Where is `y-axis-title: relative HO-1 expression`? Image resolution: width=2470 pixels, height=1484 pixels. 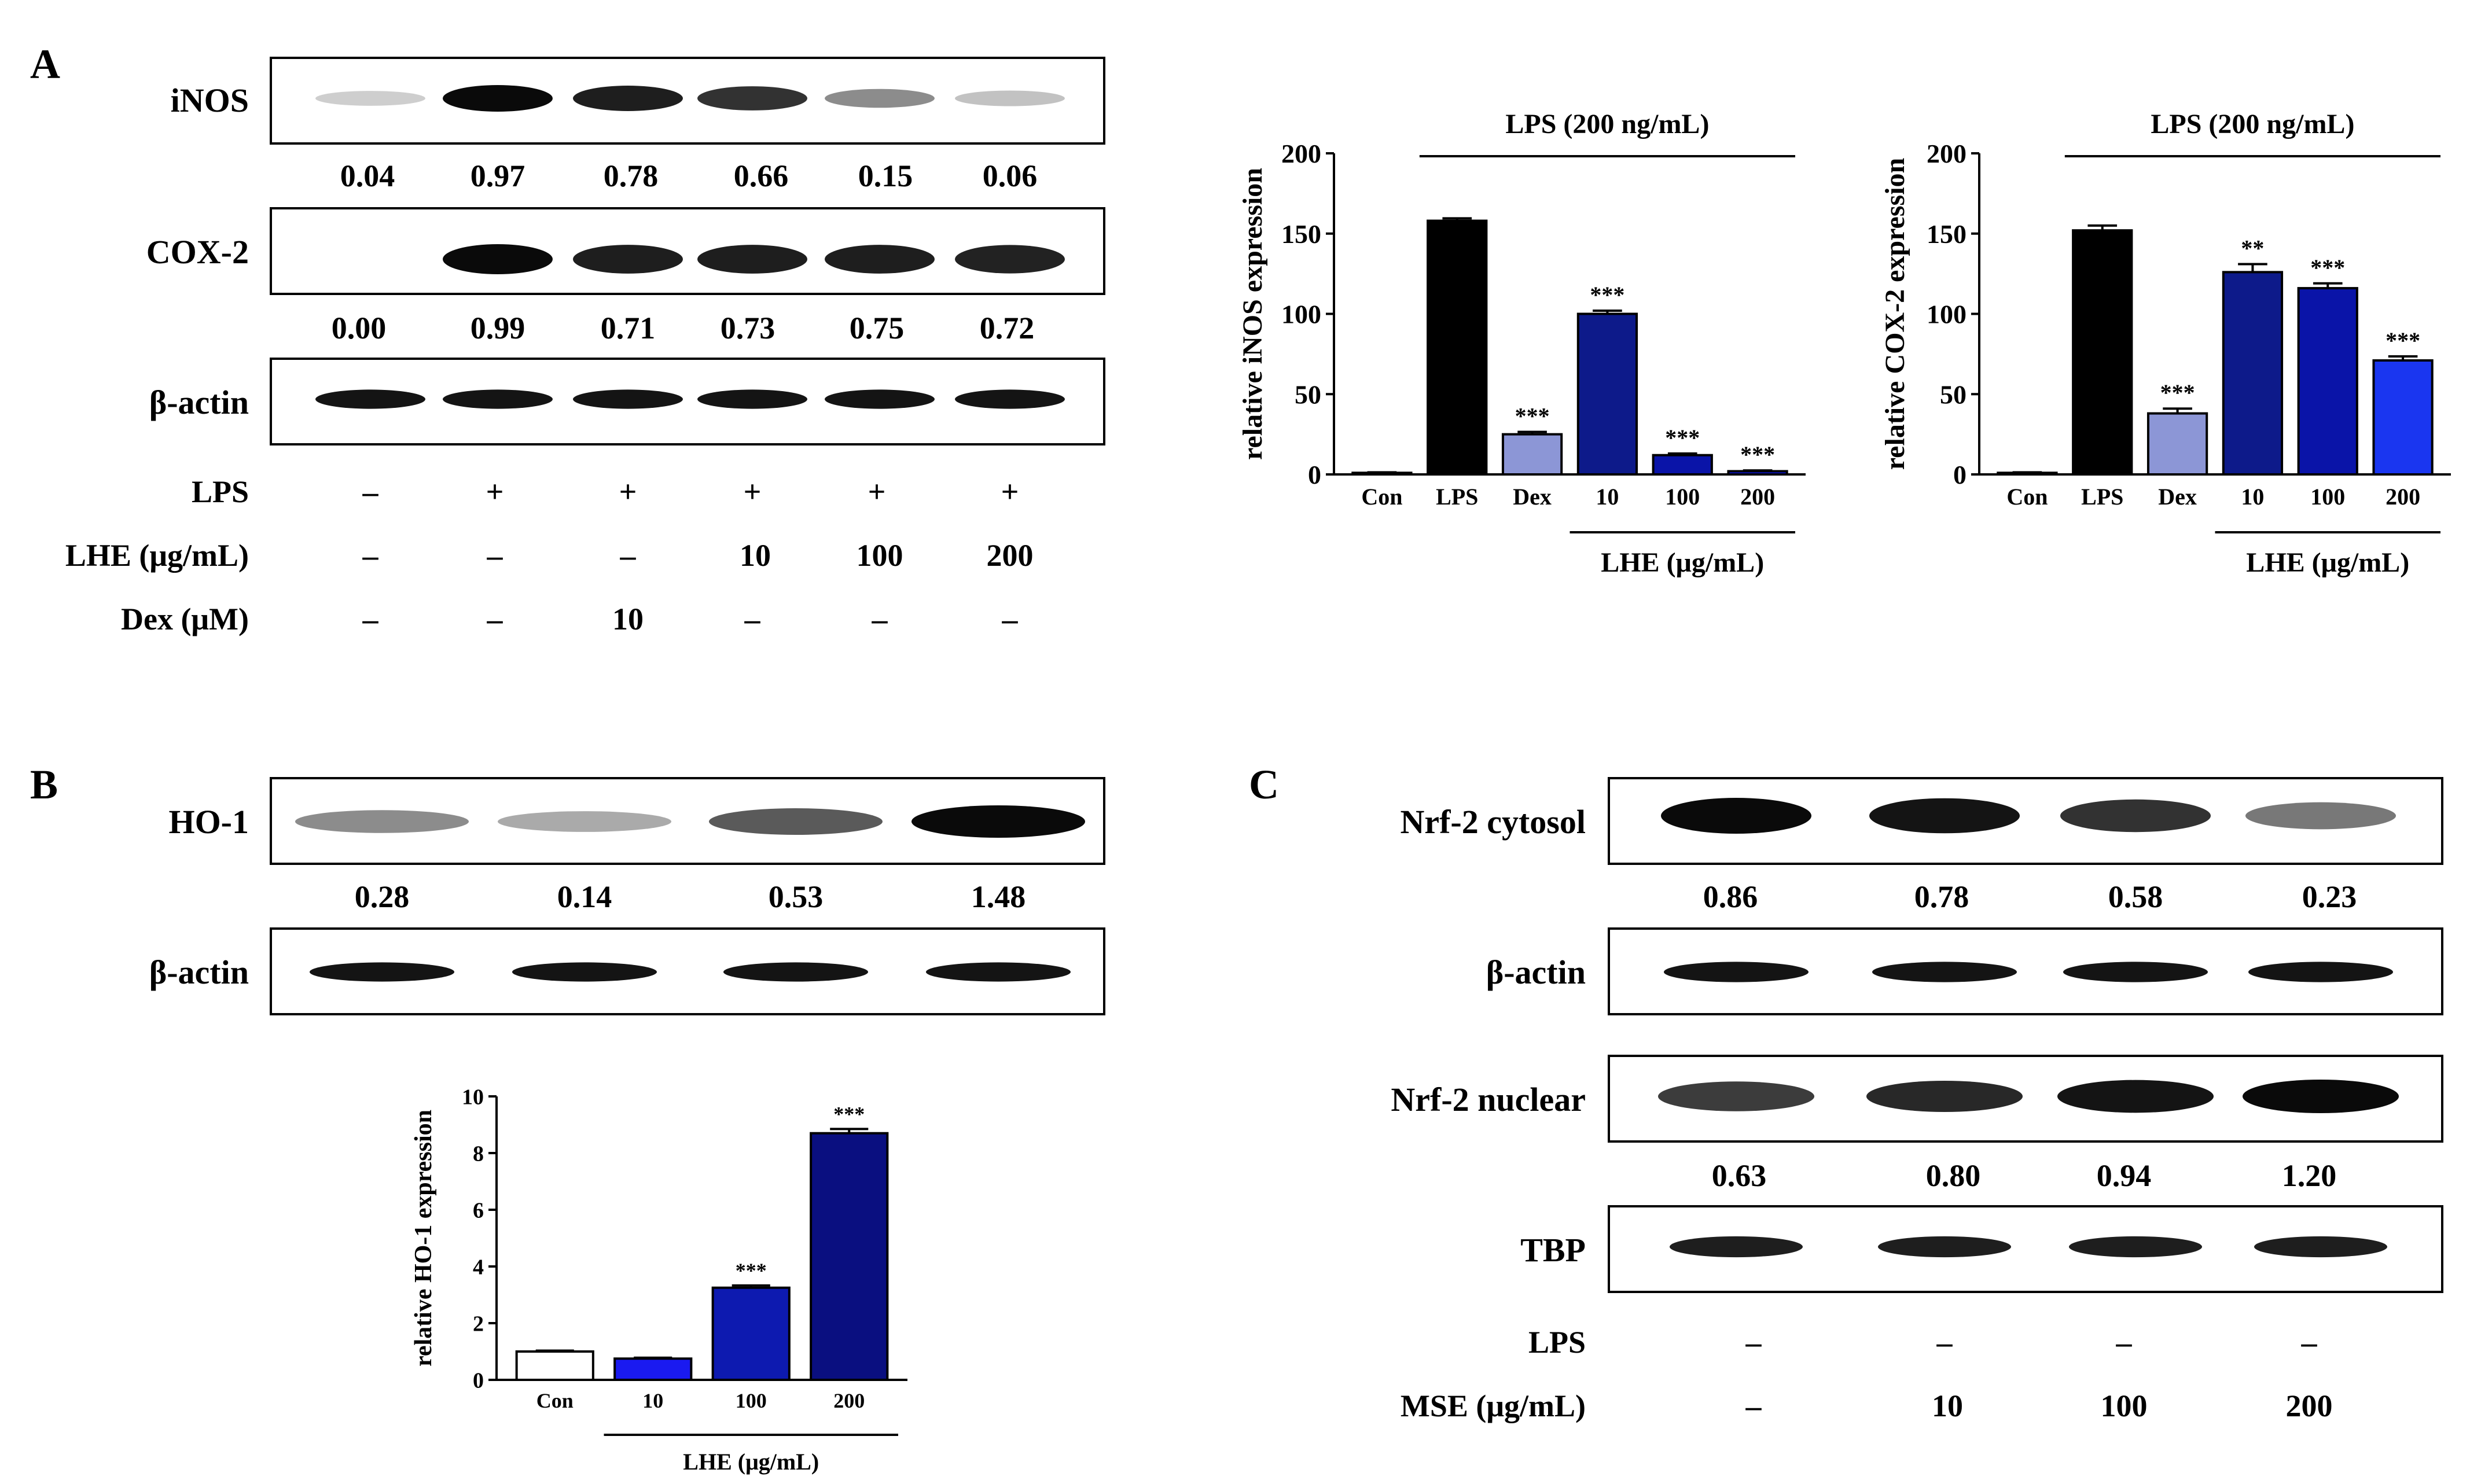
y-axis-title: relative HO-1 expression is located at coordinates (423, 1239).